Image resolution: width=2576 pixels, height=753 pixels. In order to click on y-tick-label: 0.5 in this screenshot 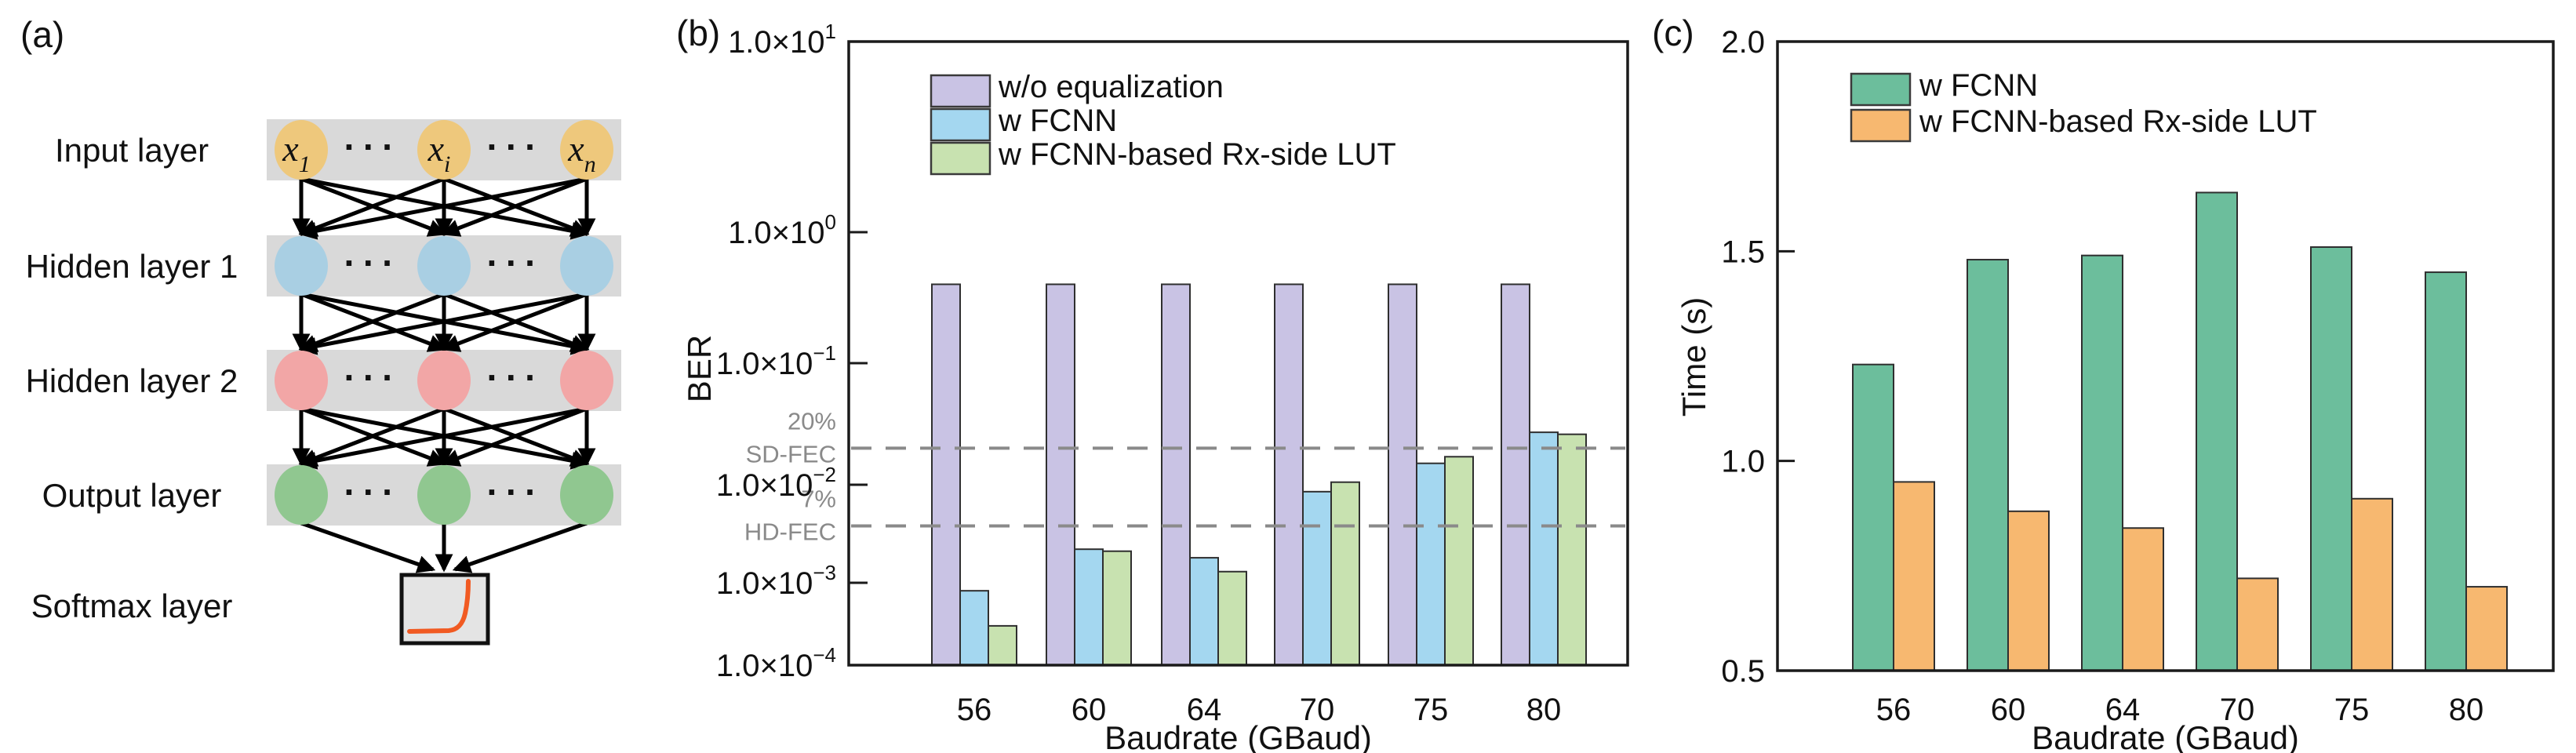, I will do `click(1743, 671)`.